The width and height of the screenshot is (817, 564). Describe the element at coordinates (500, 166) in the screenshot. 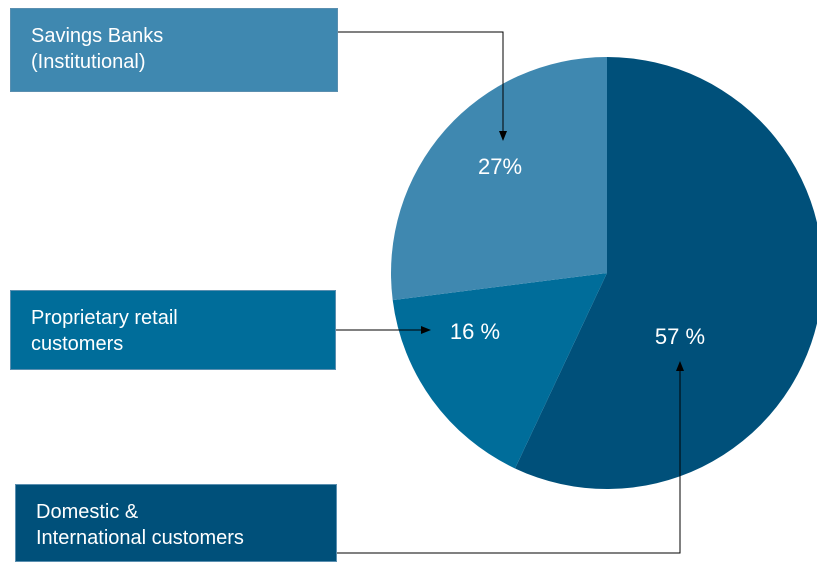

I see `value-label: 27%` at that location.